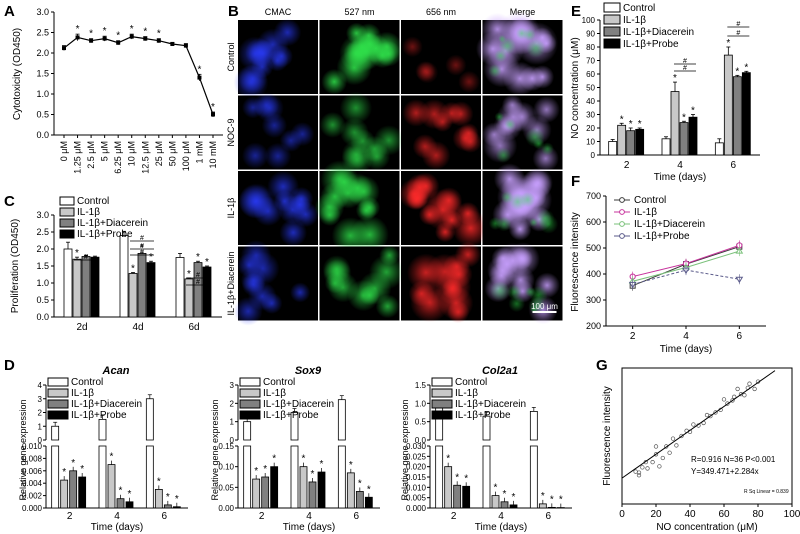  What do you see at coordinates (421, 422) in the screenshot?
I see `panel-d-col2a1-upper-y-tick-label: 0.5` at bounding box center [421, 422].